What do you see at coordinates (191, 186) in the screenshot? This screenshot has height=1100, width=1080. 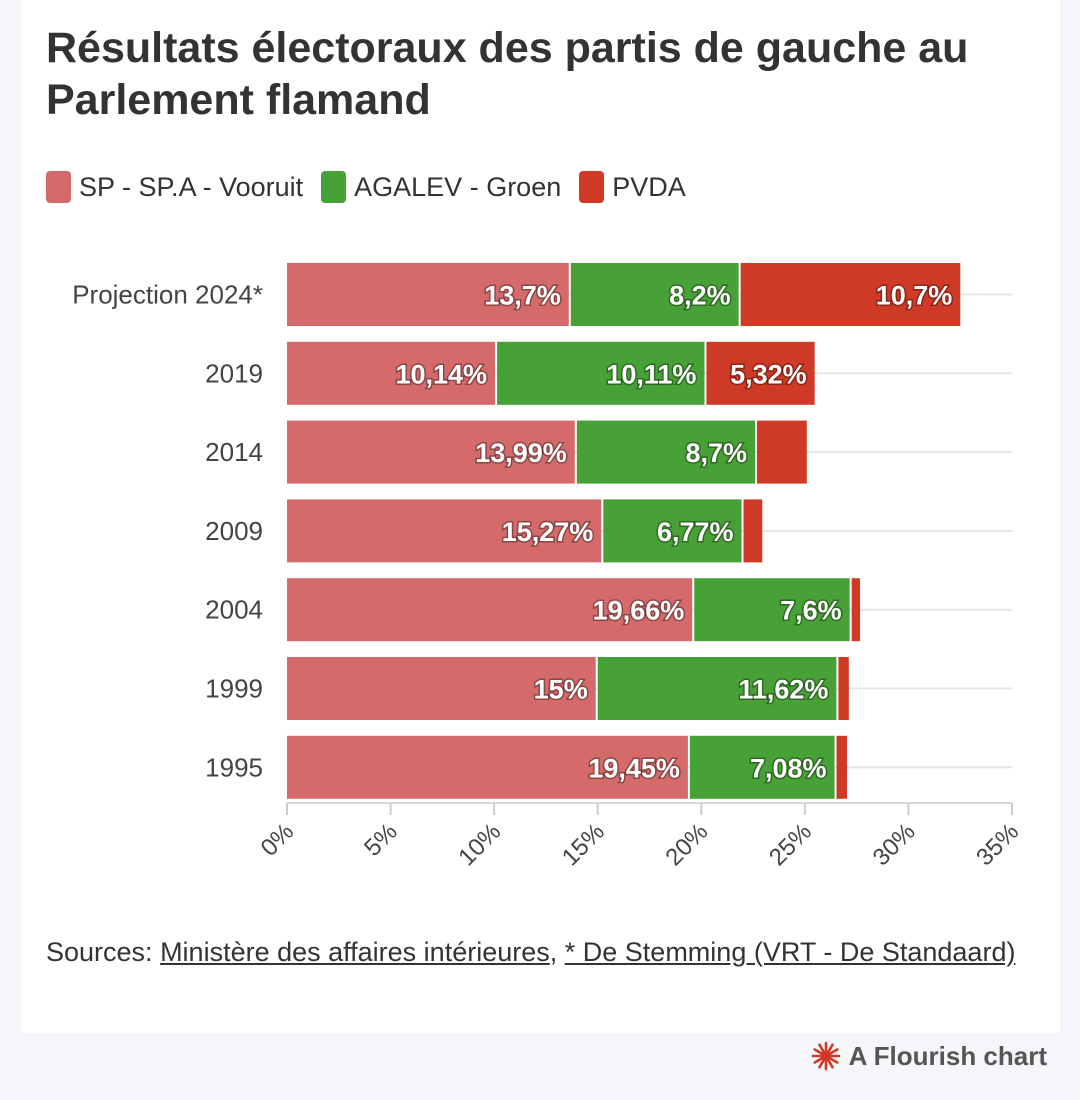 I see `legend-label-sp: SP - SP.A - Vooruit` at bounding box center [191, 186].